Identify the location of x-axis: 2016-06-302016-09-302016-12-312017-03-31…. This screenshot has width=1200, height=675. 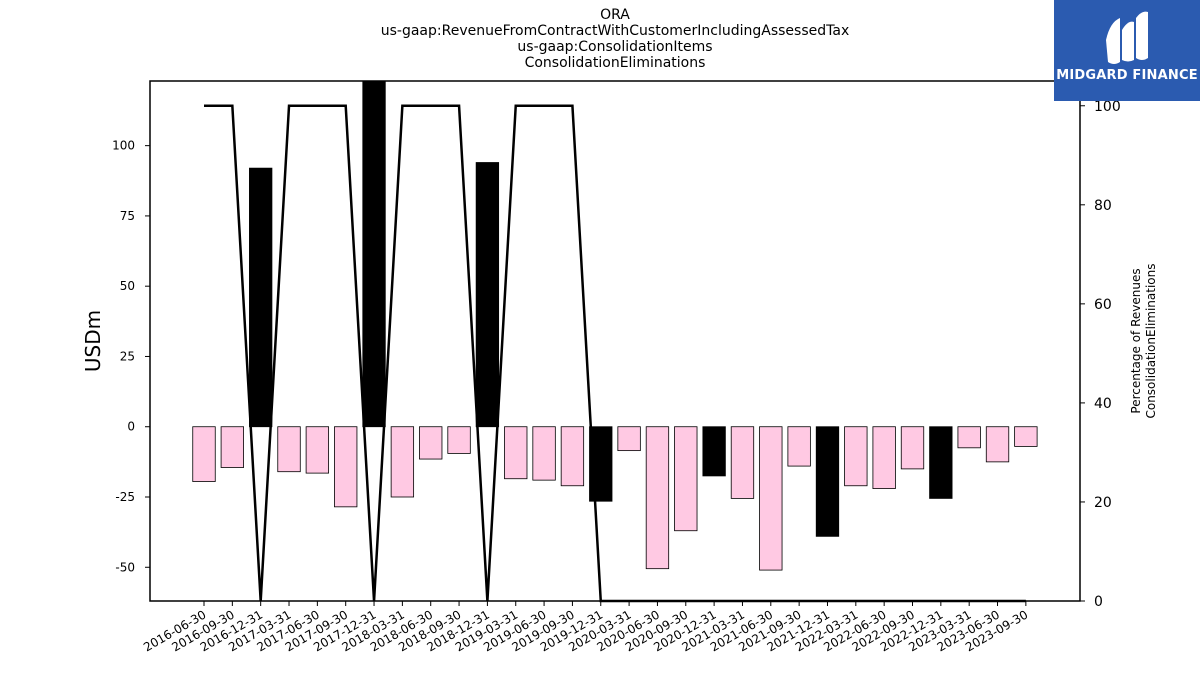
(585, 627).